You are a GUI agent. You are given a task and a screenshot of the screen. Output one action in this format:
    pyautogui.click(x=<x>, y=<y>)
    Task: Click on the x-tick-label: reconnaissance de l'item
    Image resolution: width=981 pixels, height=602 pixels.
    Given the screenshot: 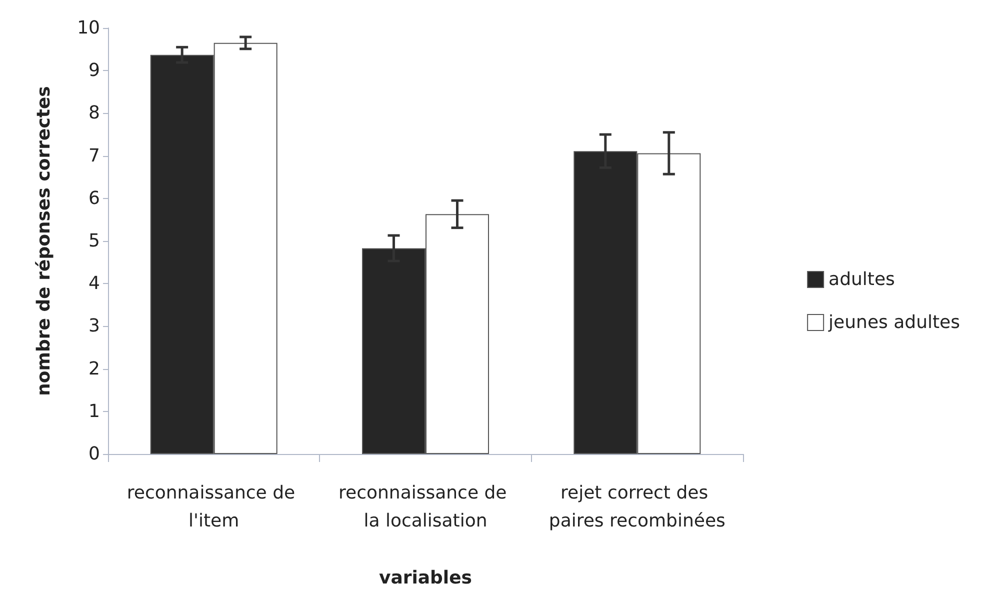 What is the action you would take?
    pyautogui.click(x=213, y=507)
    